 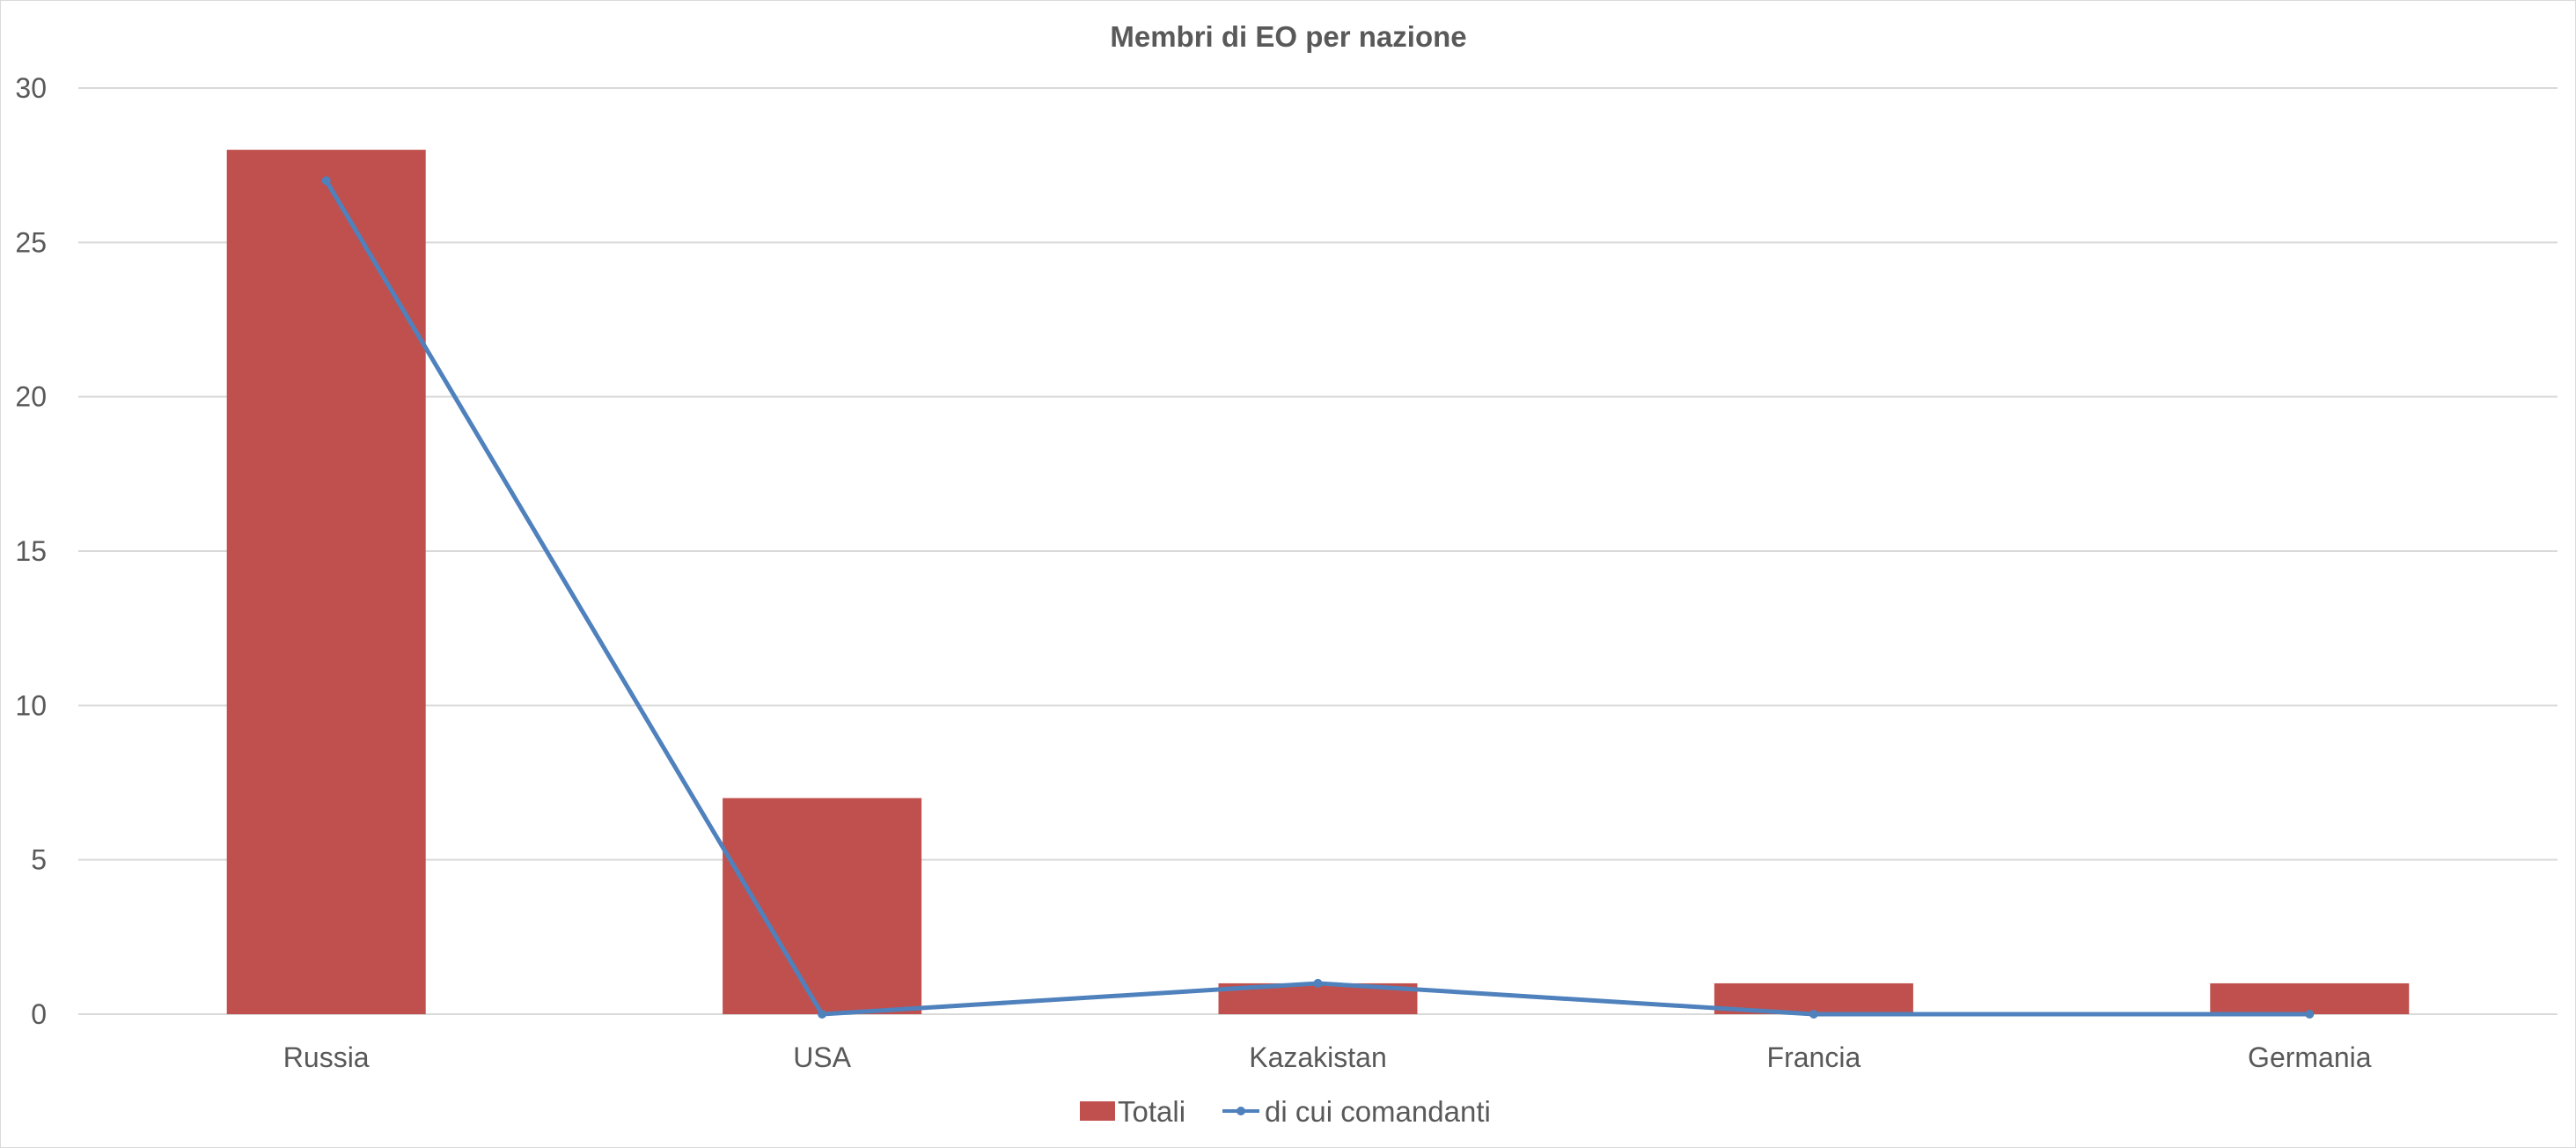 What do you see at coordinates (39, 1014) in the screenshot?
I see `y-tick-label: 0` at bounding box center [39, 1014].